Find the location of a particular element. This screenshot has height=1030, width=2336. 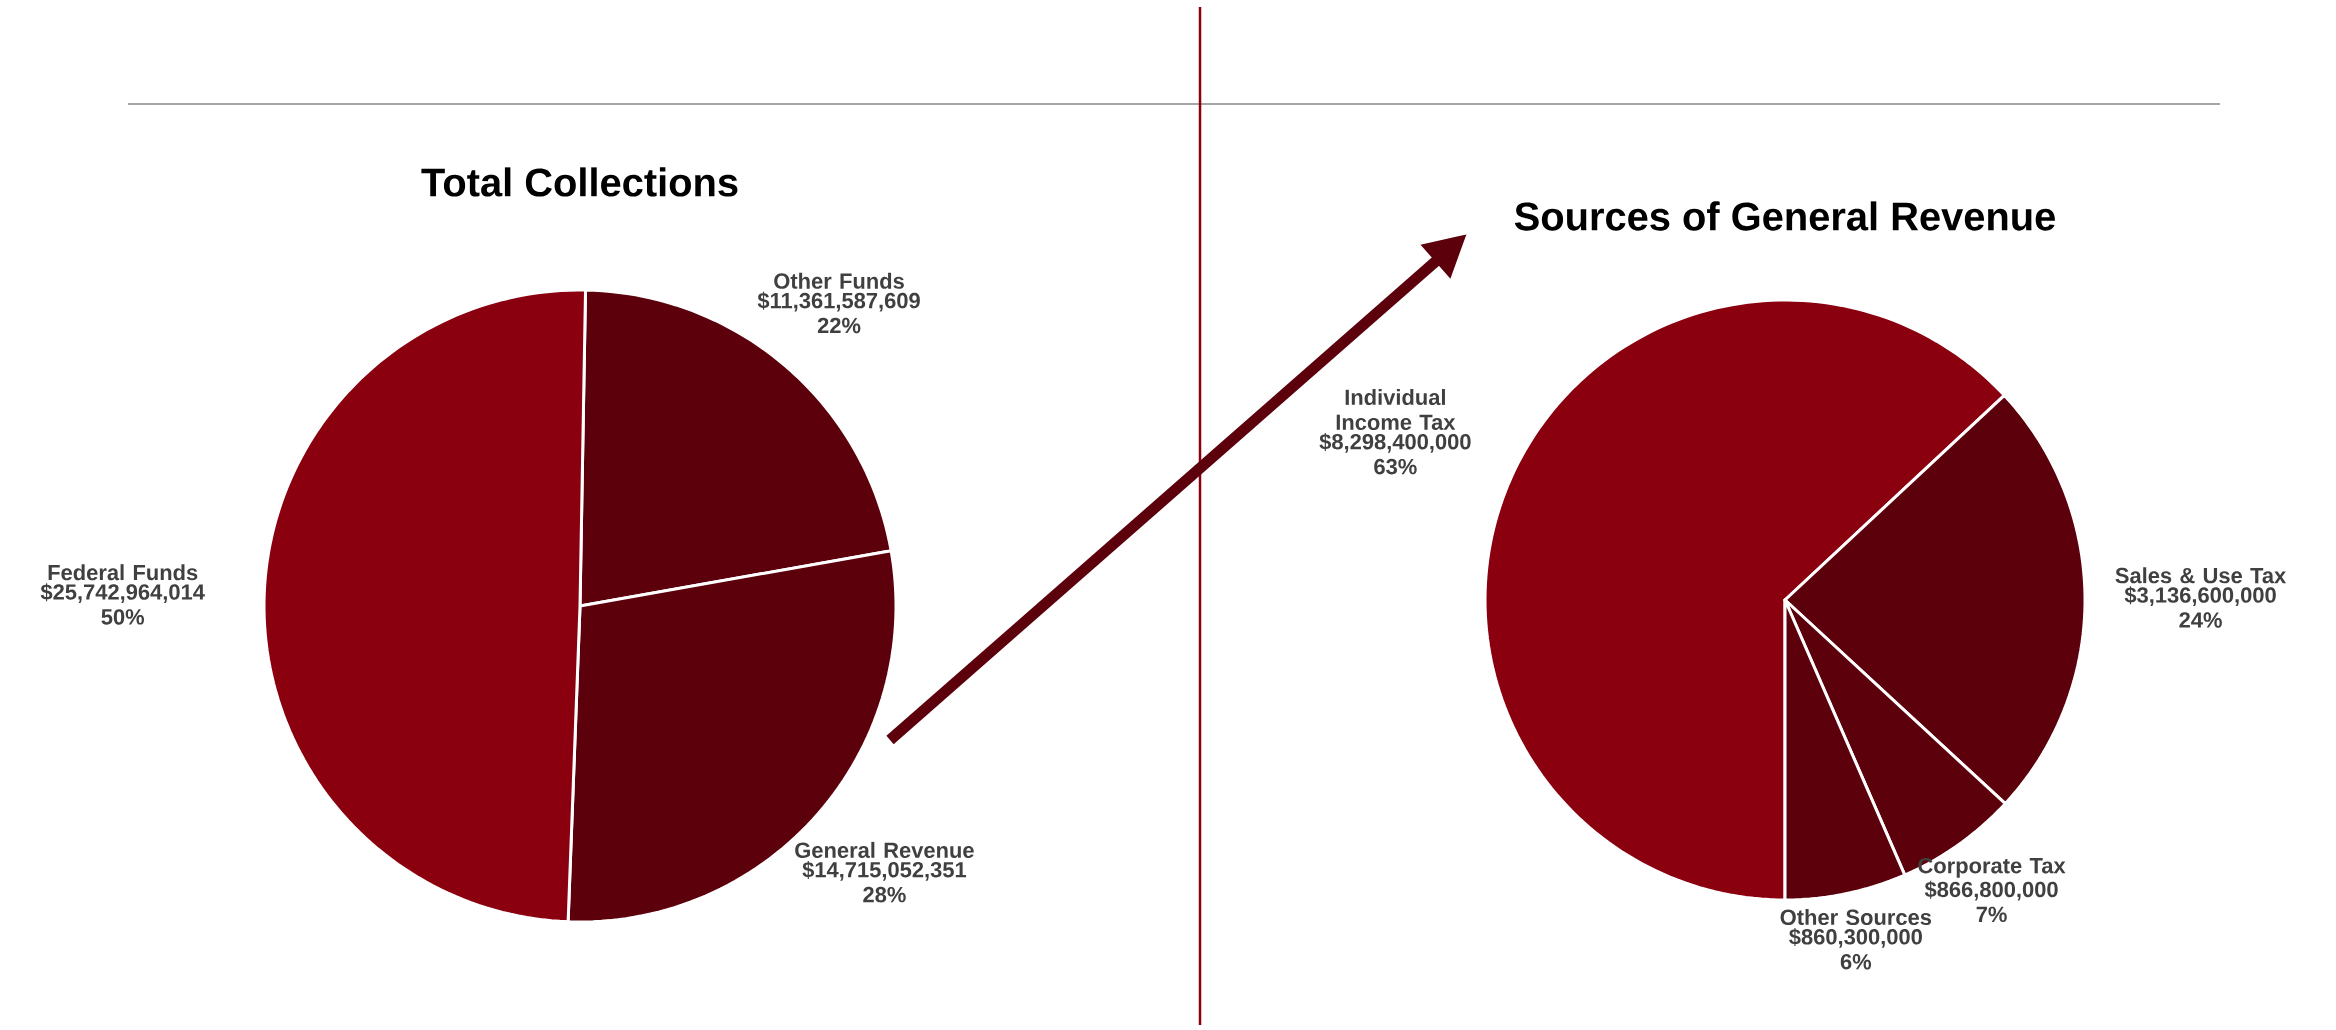

slice-label: Federal Funds is located at coordinates (123, 572).